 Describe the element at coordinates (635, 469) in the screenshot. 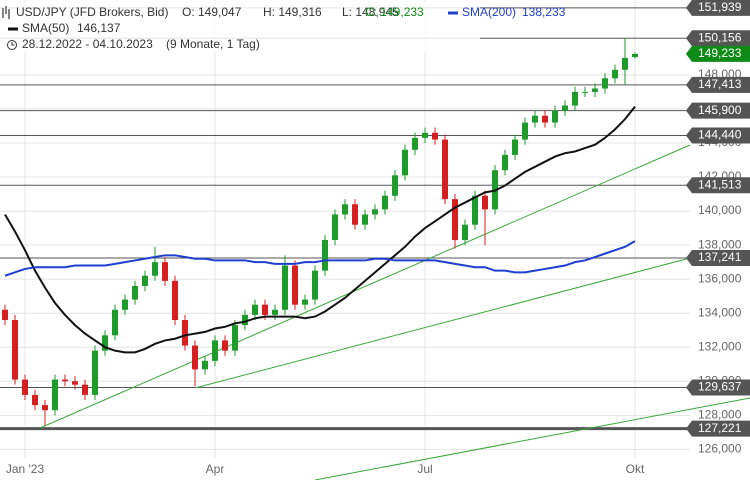

I see `x-tick-label: Okt` at that location.